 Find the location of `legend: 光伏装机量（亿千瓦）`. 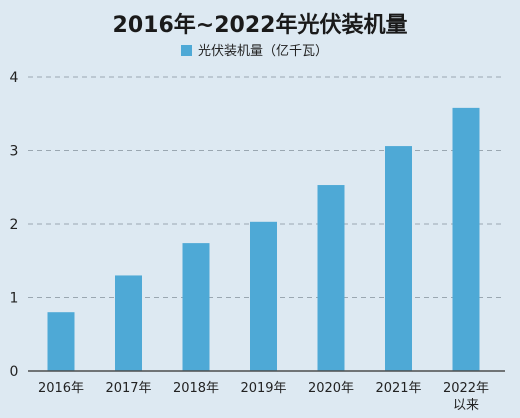

legend: 光伏装机量（亿千瓦） is located at coordinates (254, 51).